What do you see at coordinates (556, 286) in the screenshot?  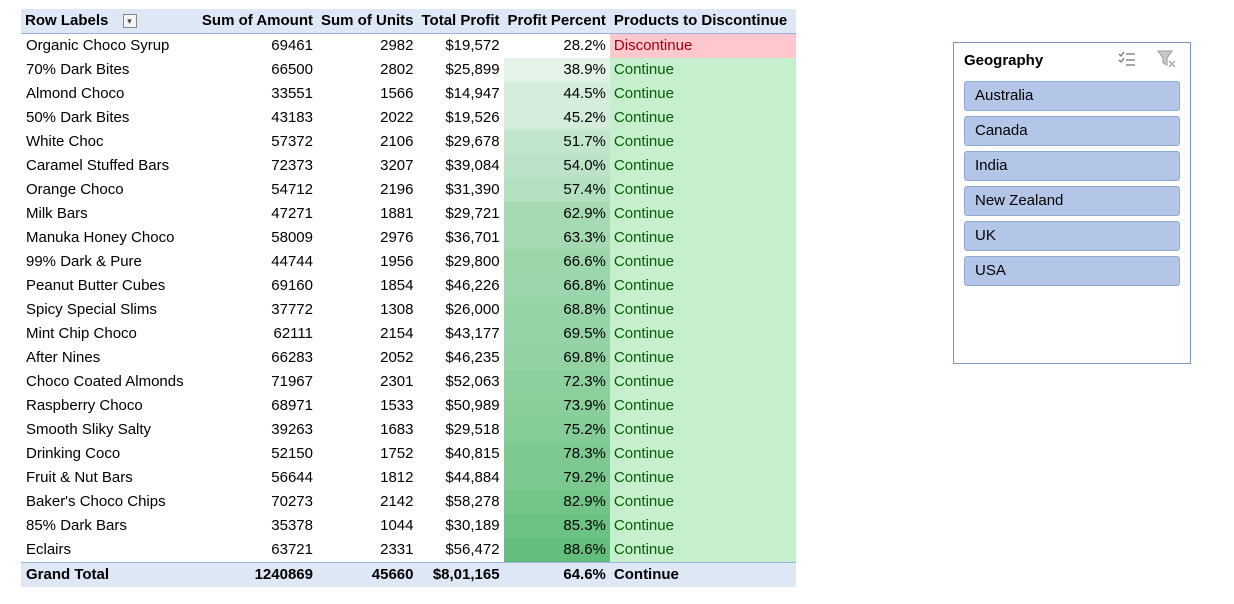 I see `percent-cell: 66.8%` at bounding box center [556, 286].